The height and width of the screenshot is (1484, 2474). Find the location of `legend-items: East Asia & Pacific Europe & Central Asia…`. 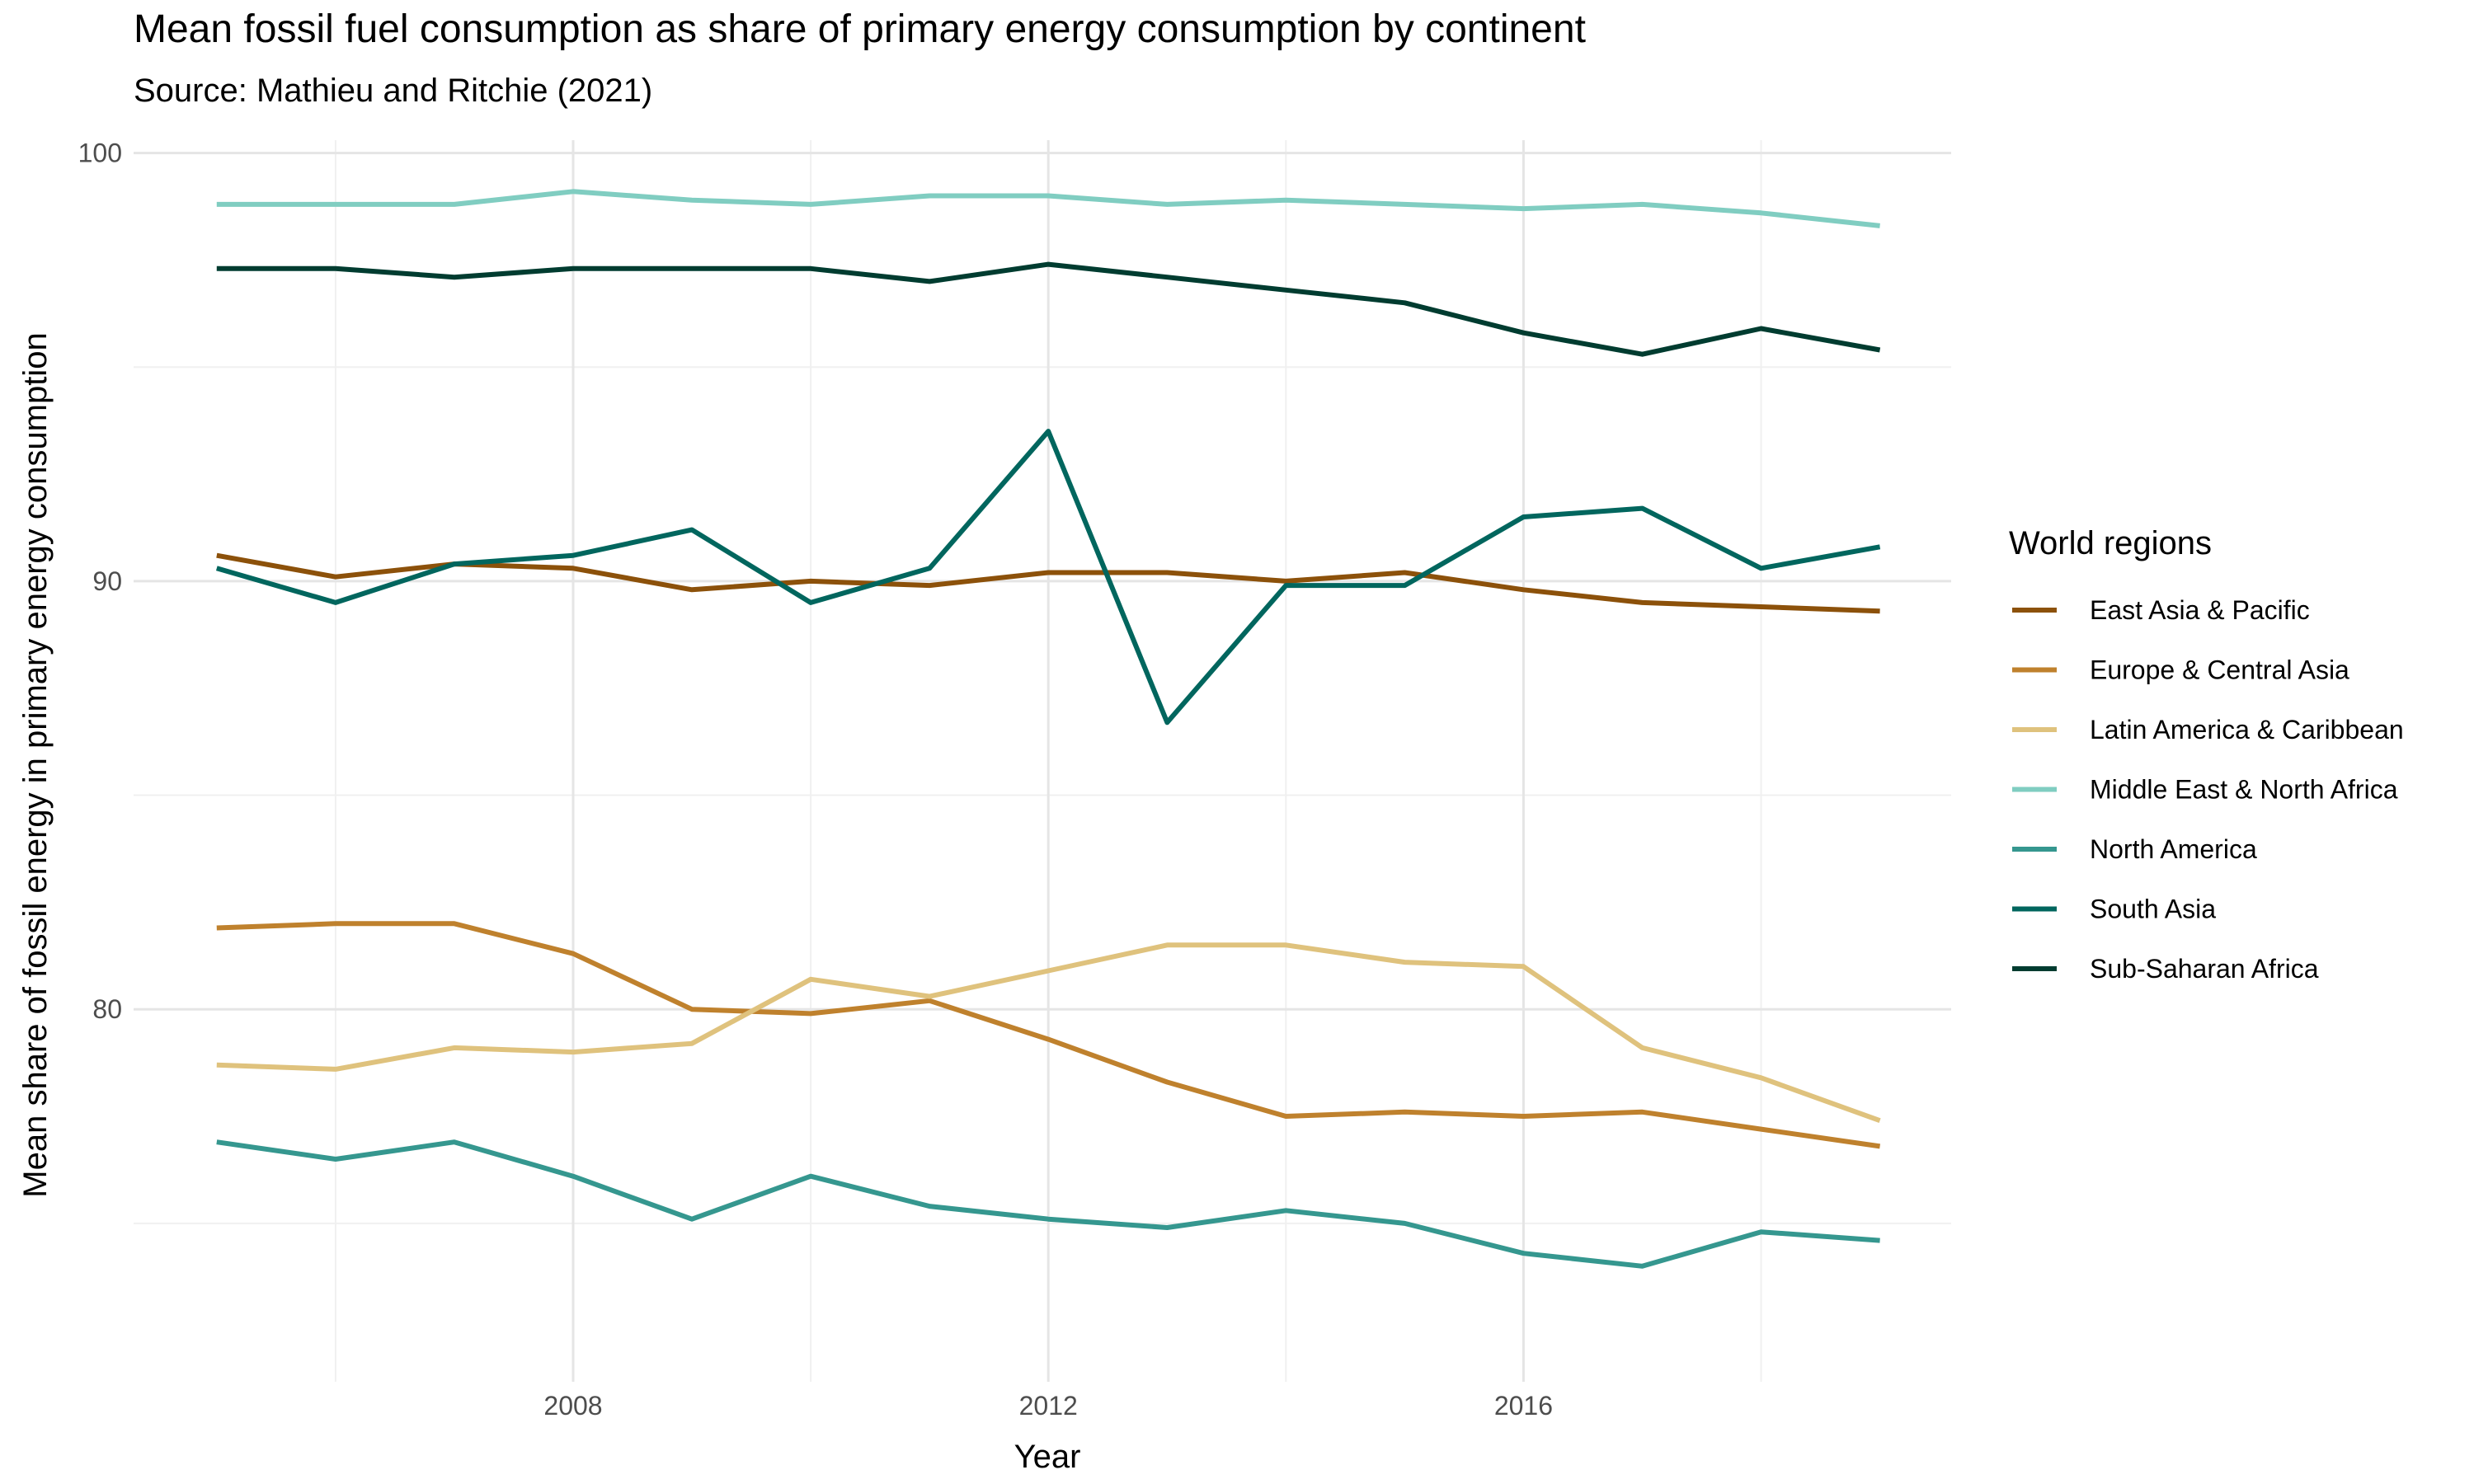

legend-items: East Asia & Pacific Europe & Central Asia… is located at coordinates (2208, 789).